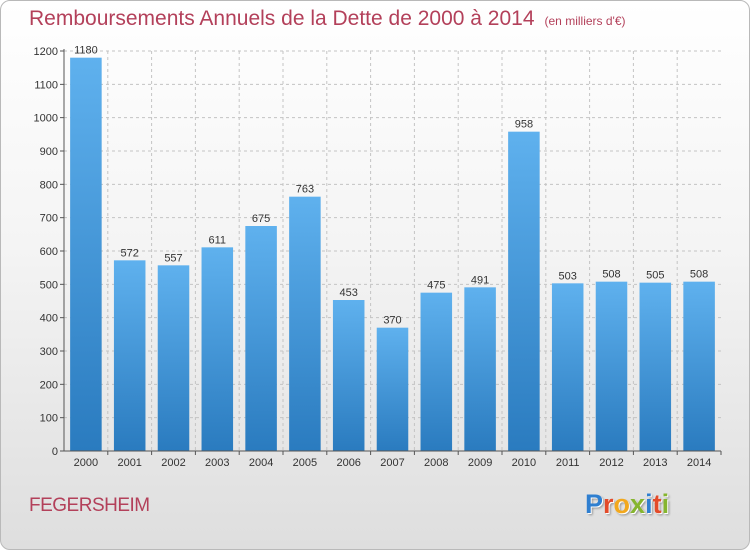  I want to click on y-tick-label: 800, so click(49, 185).